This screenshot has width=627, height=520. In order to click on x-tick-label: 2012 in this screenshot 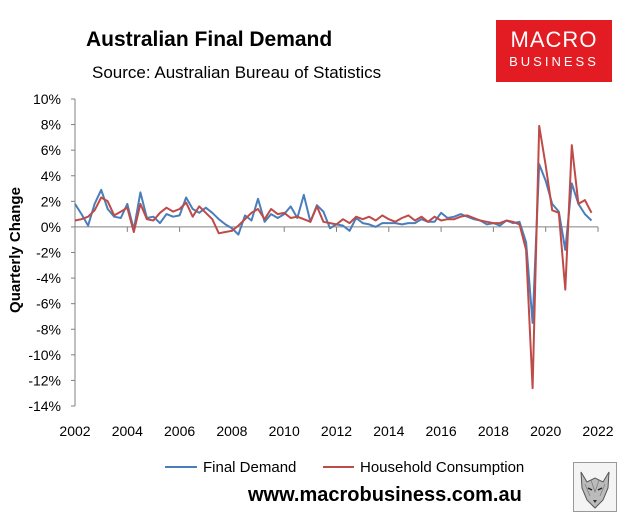, I will do `click(336, 431)`.